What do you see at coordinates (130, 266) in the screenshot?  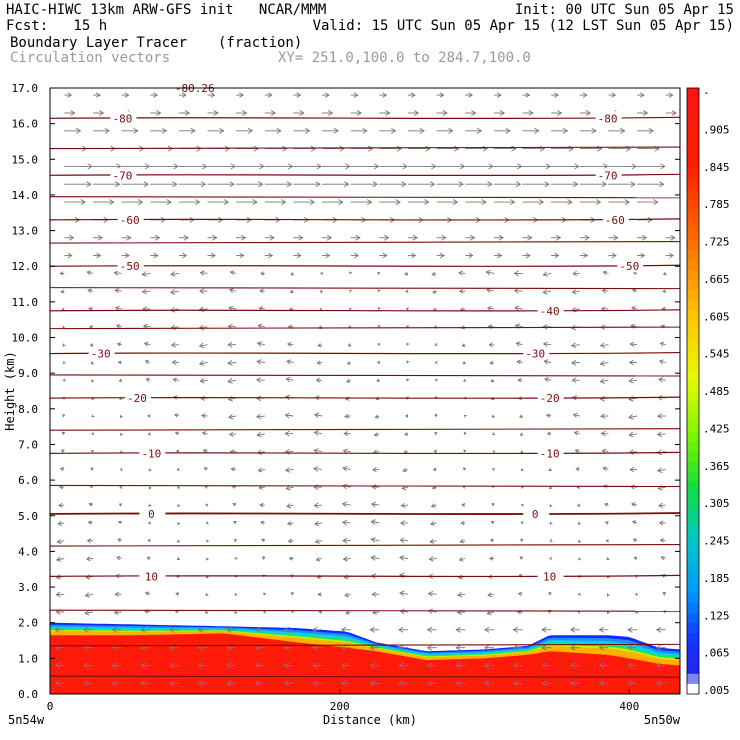 I see `contour-label: -50` at bounding box center [130, 266].